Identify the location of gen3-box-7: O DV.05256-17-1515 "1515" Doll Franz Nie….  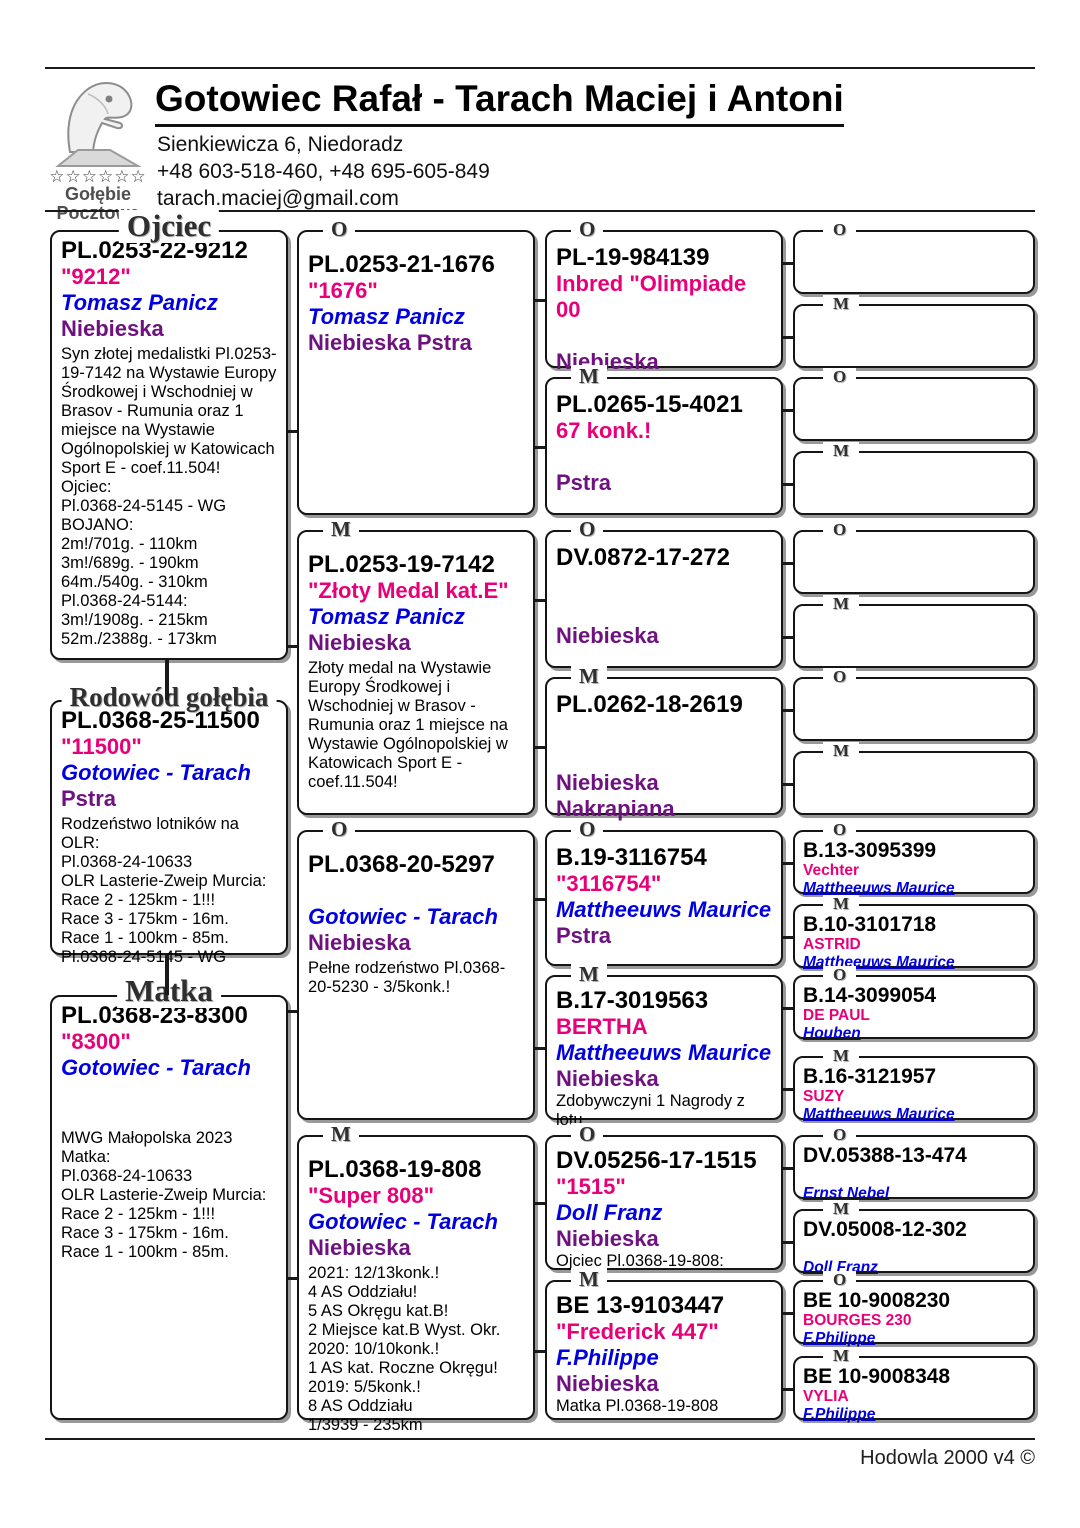
(664, 1196).